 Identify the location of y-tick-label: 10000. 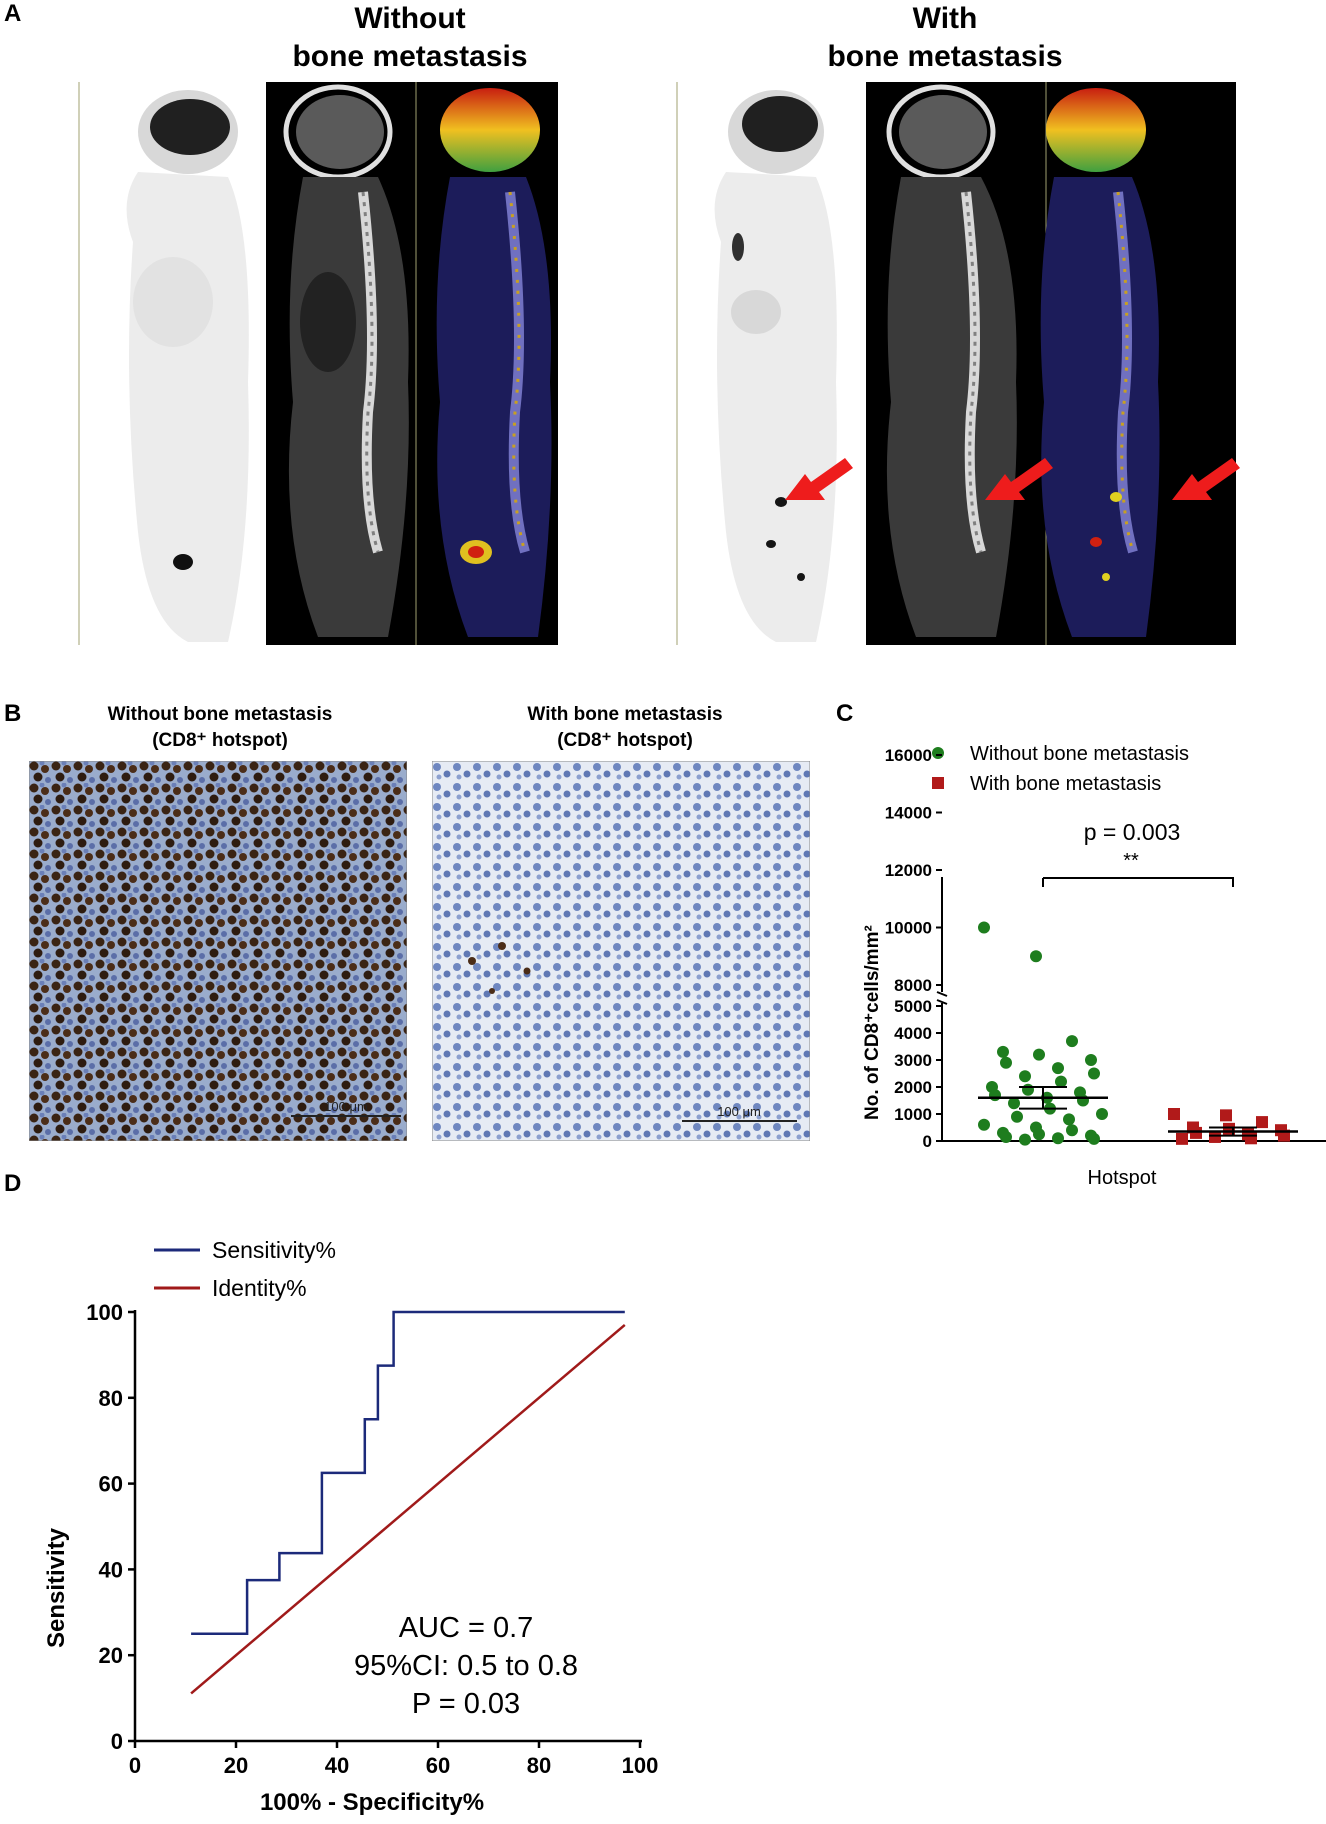
(908, 928).